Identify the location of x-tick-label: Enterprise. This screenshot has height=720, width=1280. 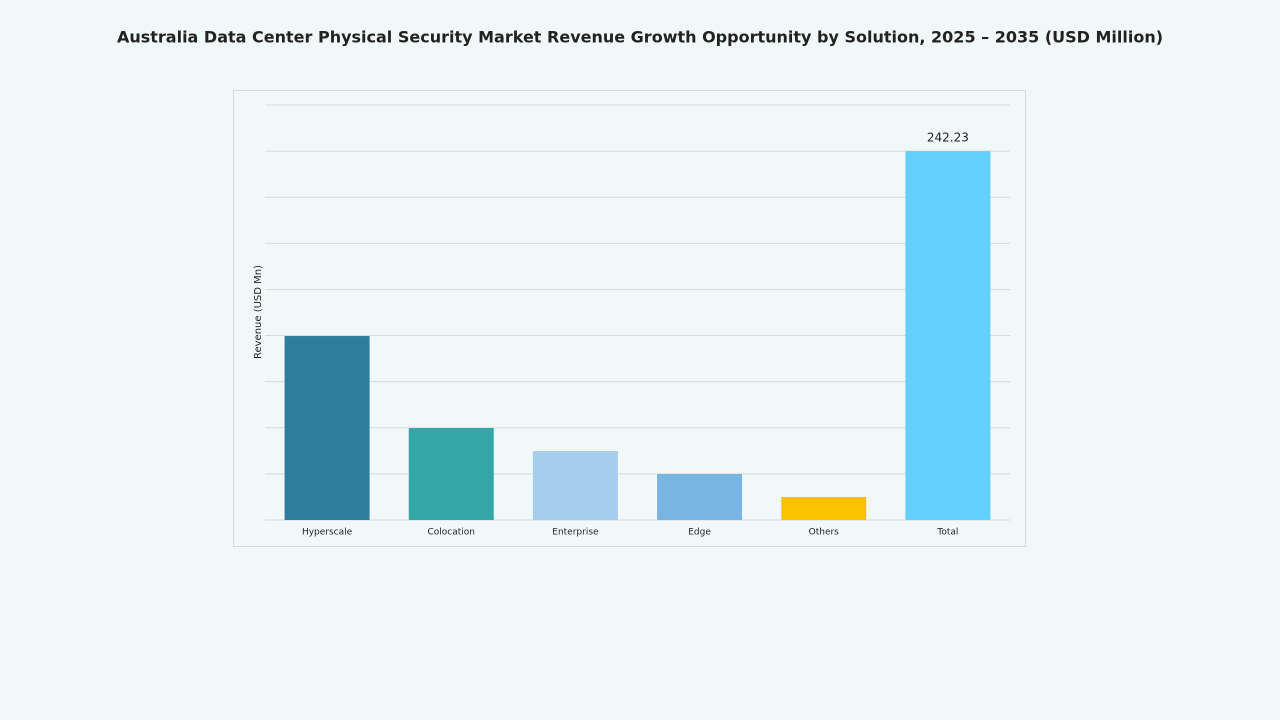
(575, 533).